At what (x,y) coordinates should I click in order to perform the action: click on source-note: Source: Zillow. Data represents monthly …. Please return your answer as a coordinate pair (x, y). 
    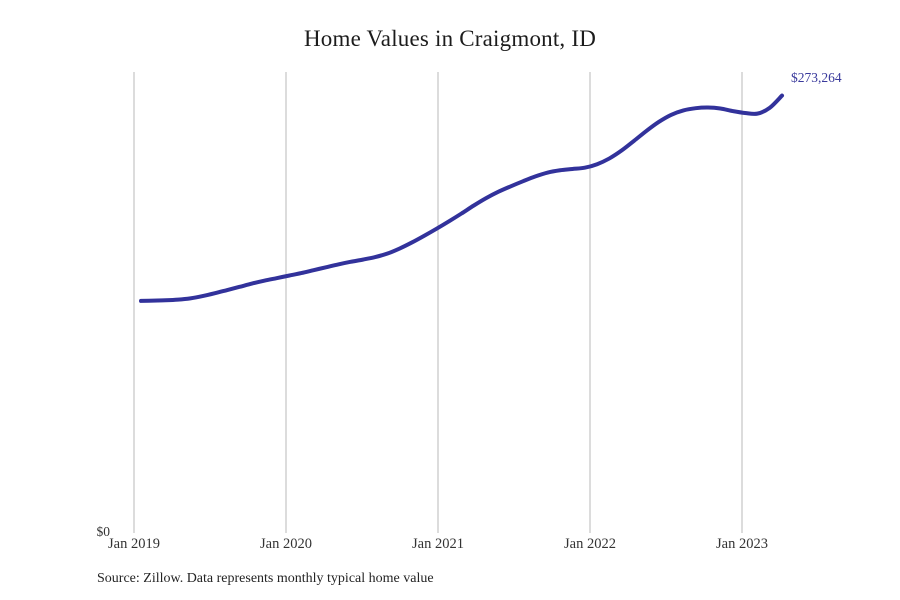
    Looking at the image, I should click on (265, 578).